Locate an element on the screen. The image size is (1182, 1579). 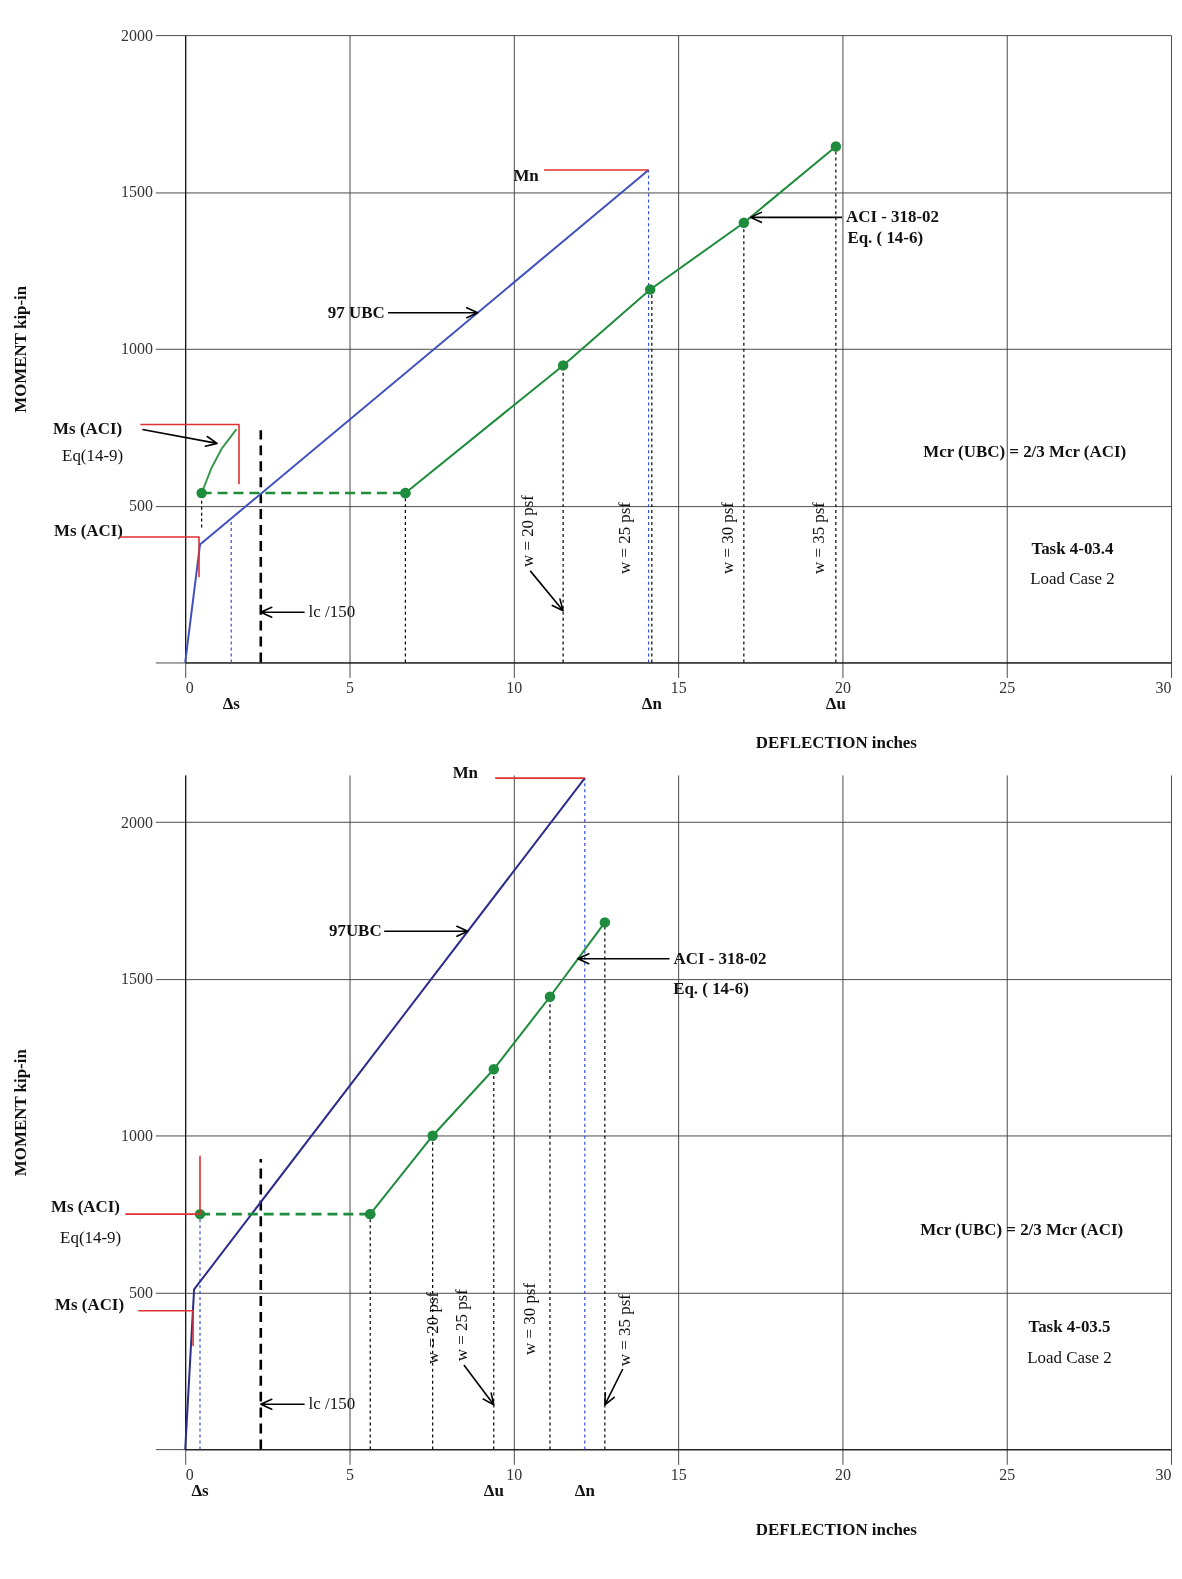
annotation: ACI - 318-02 is located at coordinates (893, 217).